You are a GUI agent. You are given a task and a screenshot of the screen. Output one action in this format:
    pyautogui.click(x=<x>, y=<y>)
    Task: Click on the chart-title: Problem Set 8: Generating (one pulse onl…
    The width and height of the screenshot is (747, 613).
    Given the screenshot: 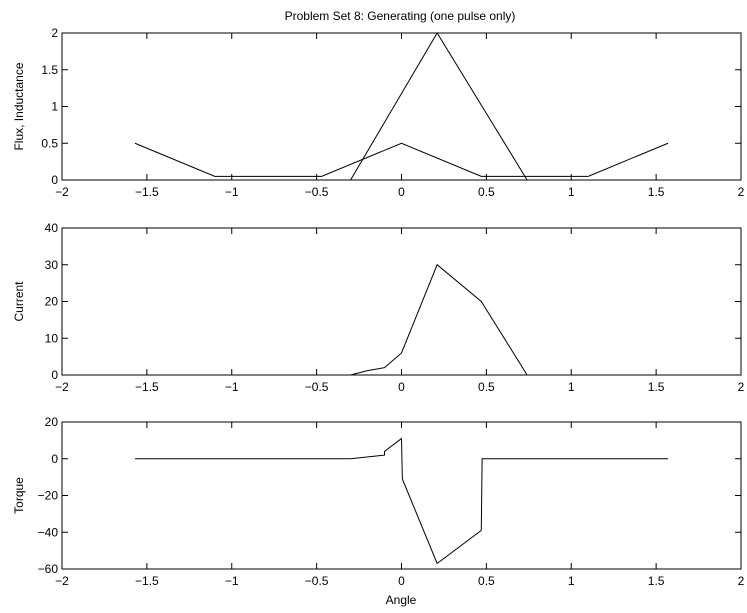 What is the action you would take?
    pyautogui.click(x=400, y=16)
    